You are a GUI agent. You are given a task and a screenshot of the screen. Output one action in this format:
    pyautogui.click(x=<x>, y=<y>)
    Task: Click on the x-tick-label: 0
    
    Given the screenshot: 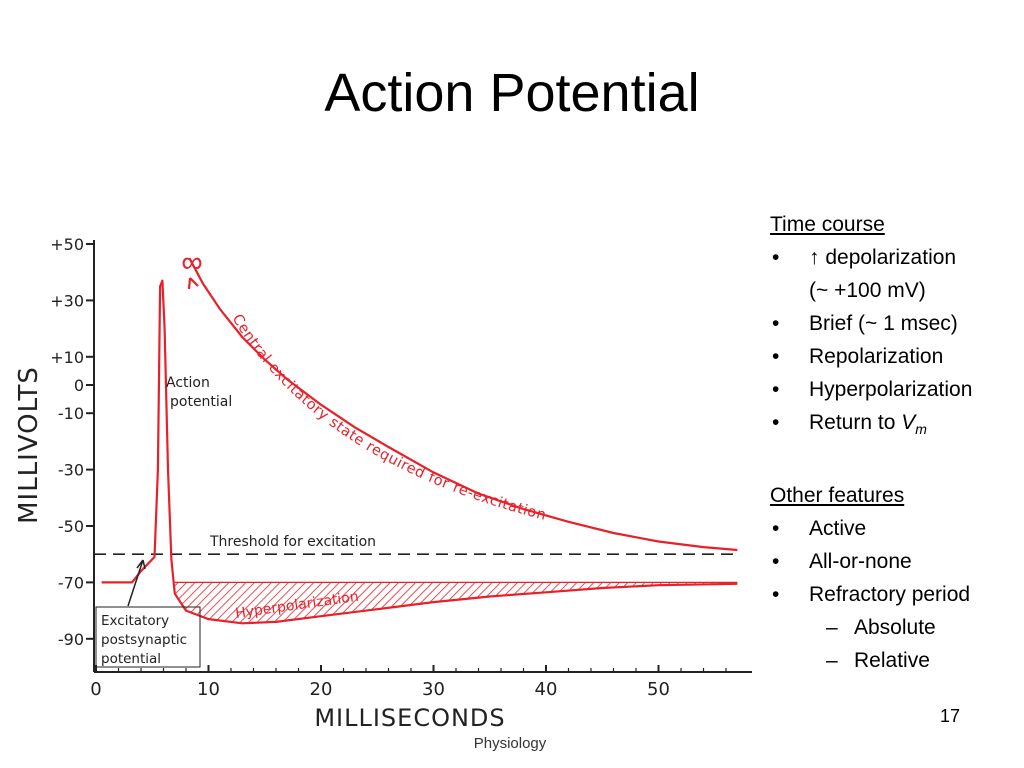 What is the action you would take?
    pyautogui.click(x=95, y=689)
    